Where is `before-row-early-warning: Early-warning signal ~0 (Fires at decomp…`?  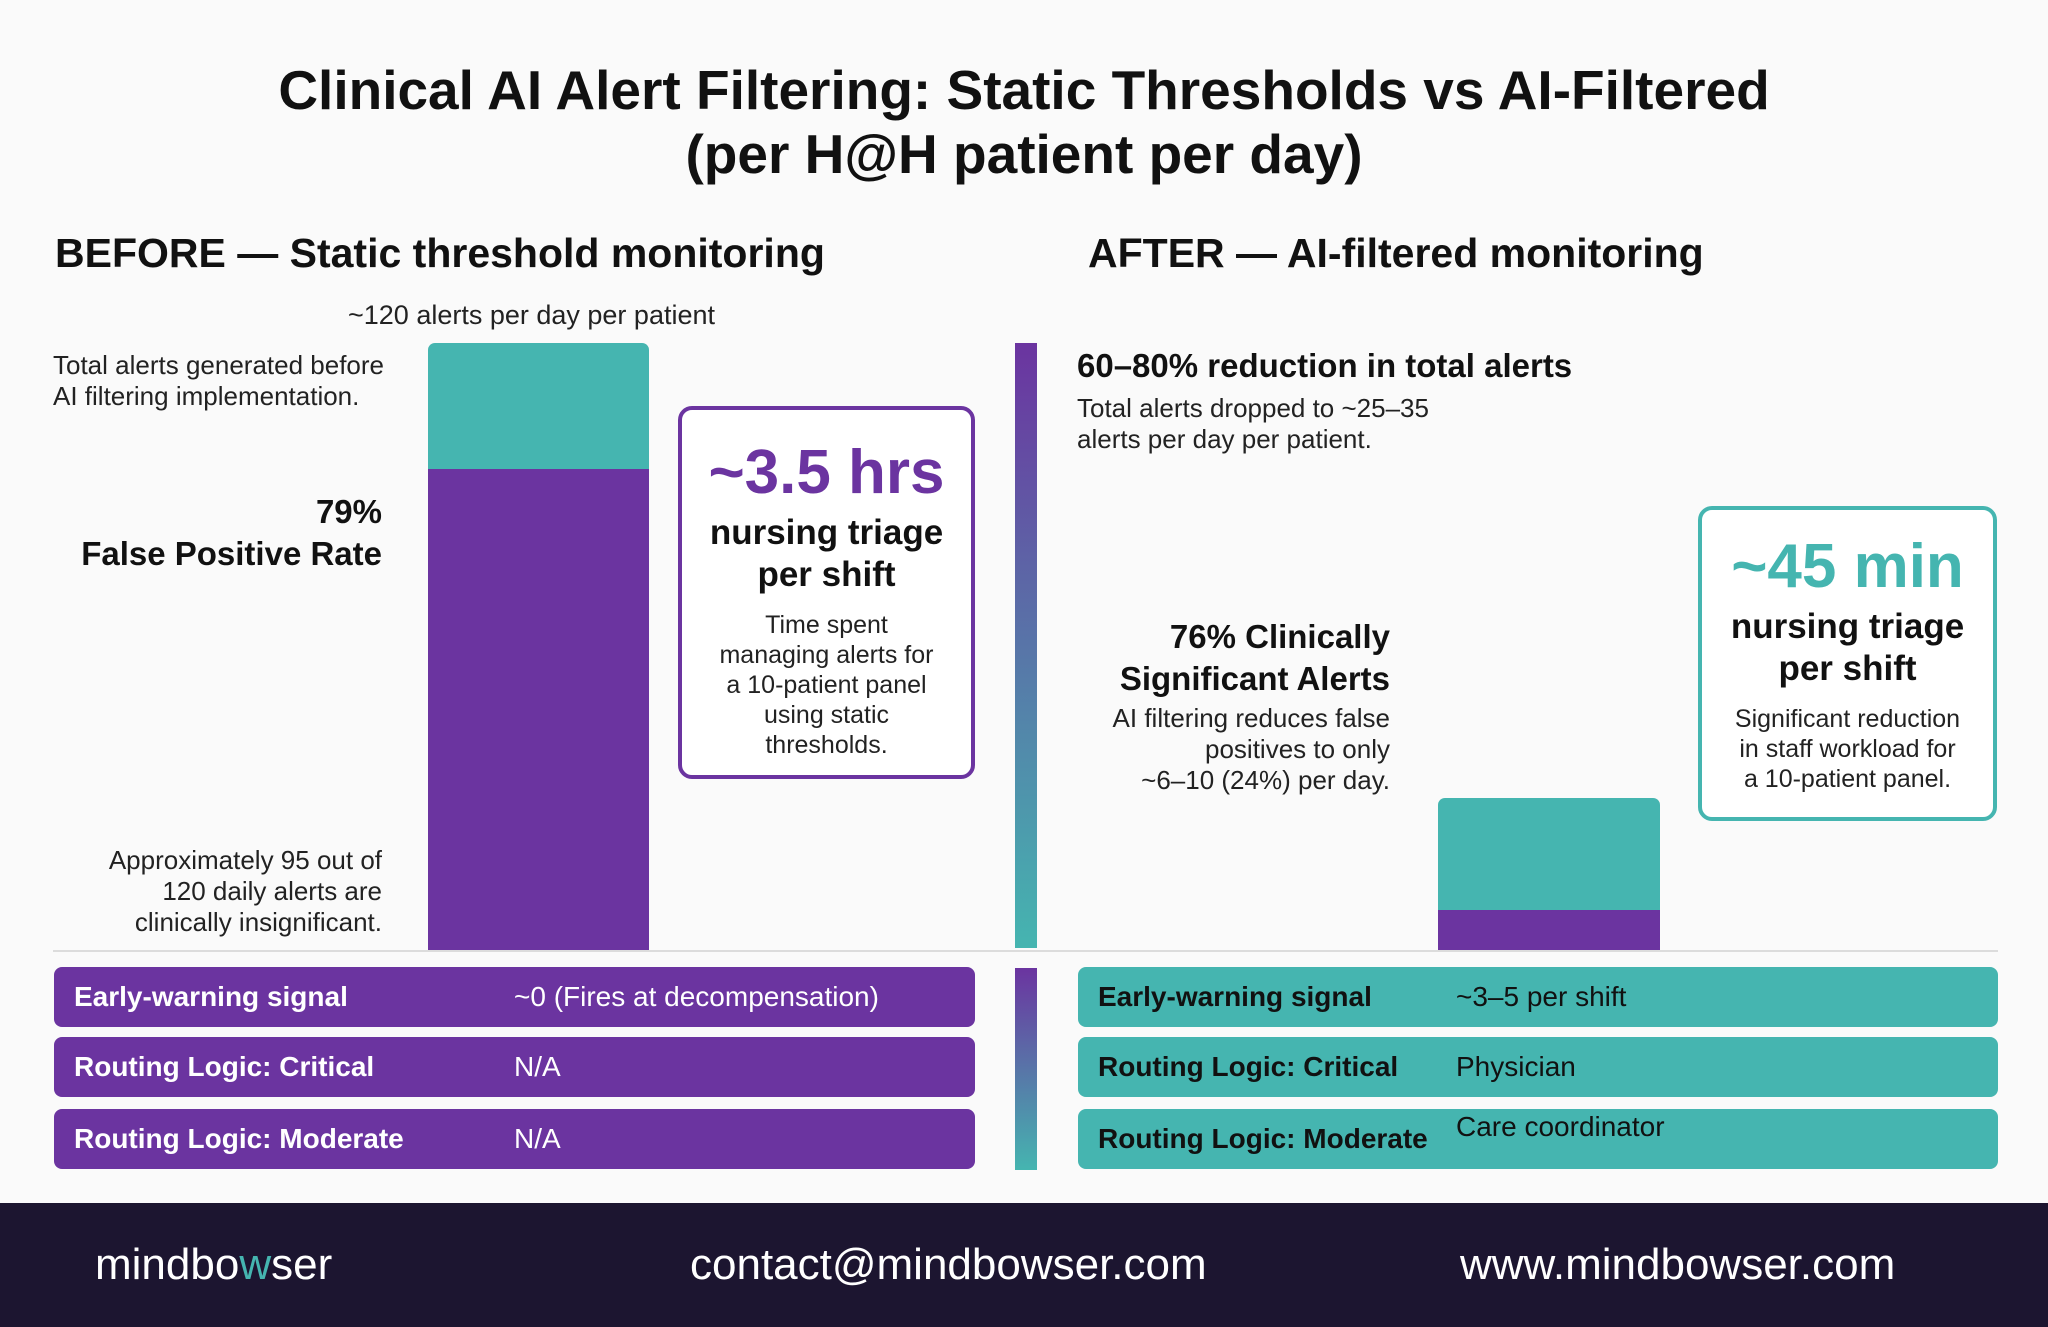
before-row-early-warning: Early-warning signal ~0 (Fires at decomp… is located at coordinates (514, 997).